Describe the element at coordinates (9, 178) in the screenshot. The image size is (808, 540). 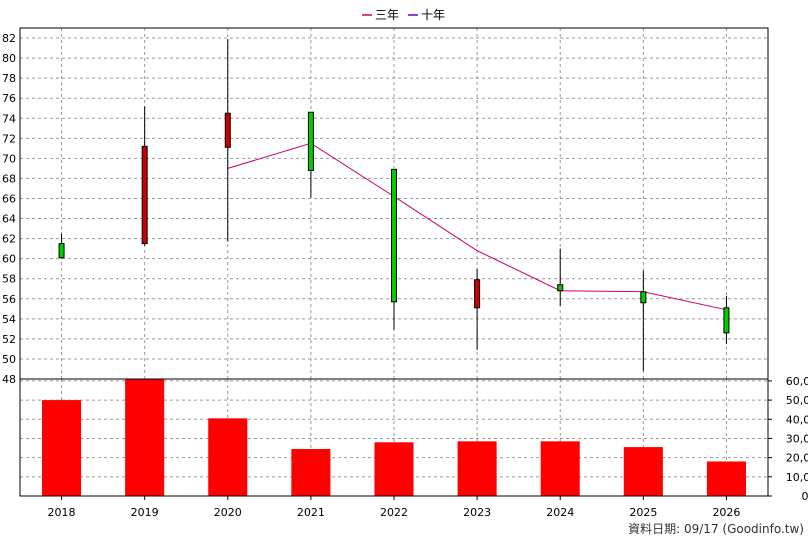
I see `price-tick-label: 68` at that location.